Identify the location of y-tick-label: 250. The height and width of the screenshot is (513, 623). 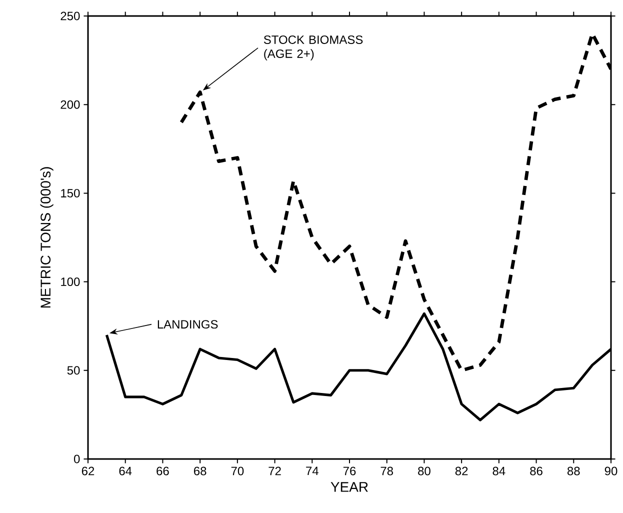
(70, 16).